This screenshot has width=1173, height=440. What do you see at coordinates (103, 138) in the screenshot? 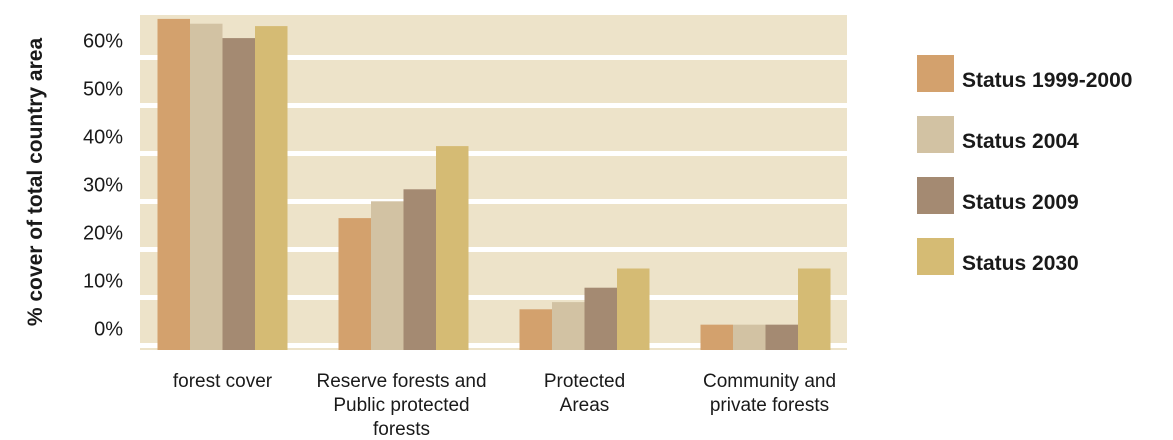
I see `y-tick-label: 40%` at bounding box center [103, 138].